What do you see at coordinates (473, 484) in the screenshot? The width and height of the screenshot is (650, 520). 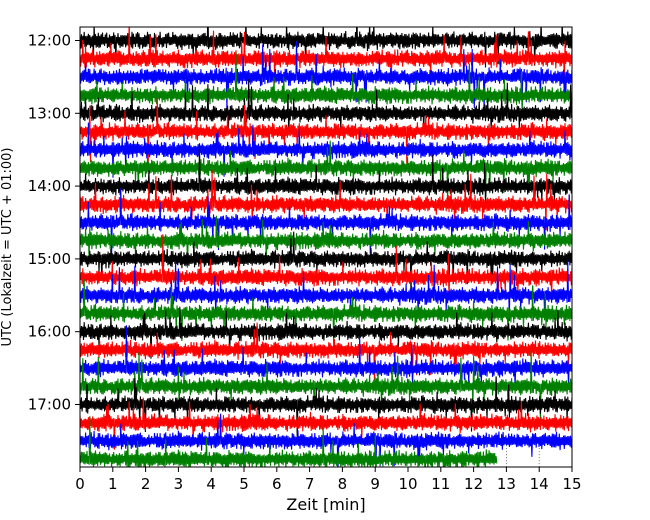 I see `x-tick-label: 12` at bounding box center [473, 484].